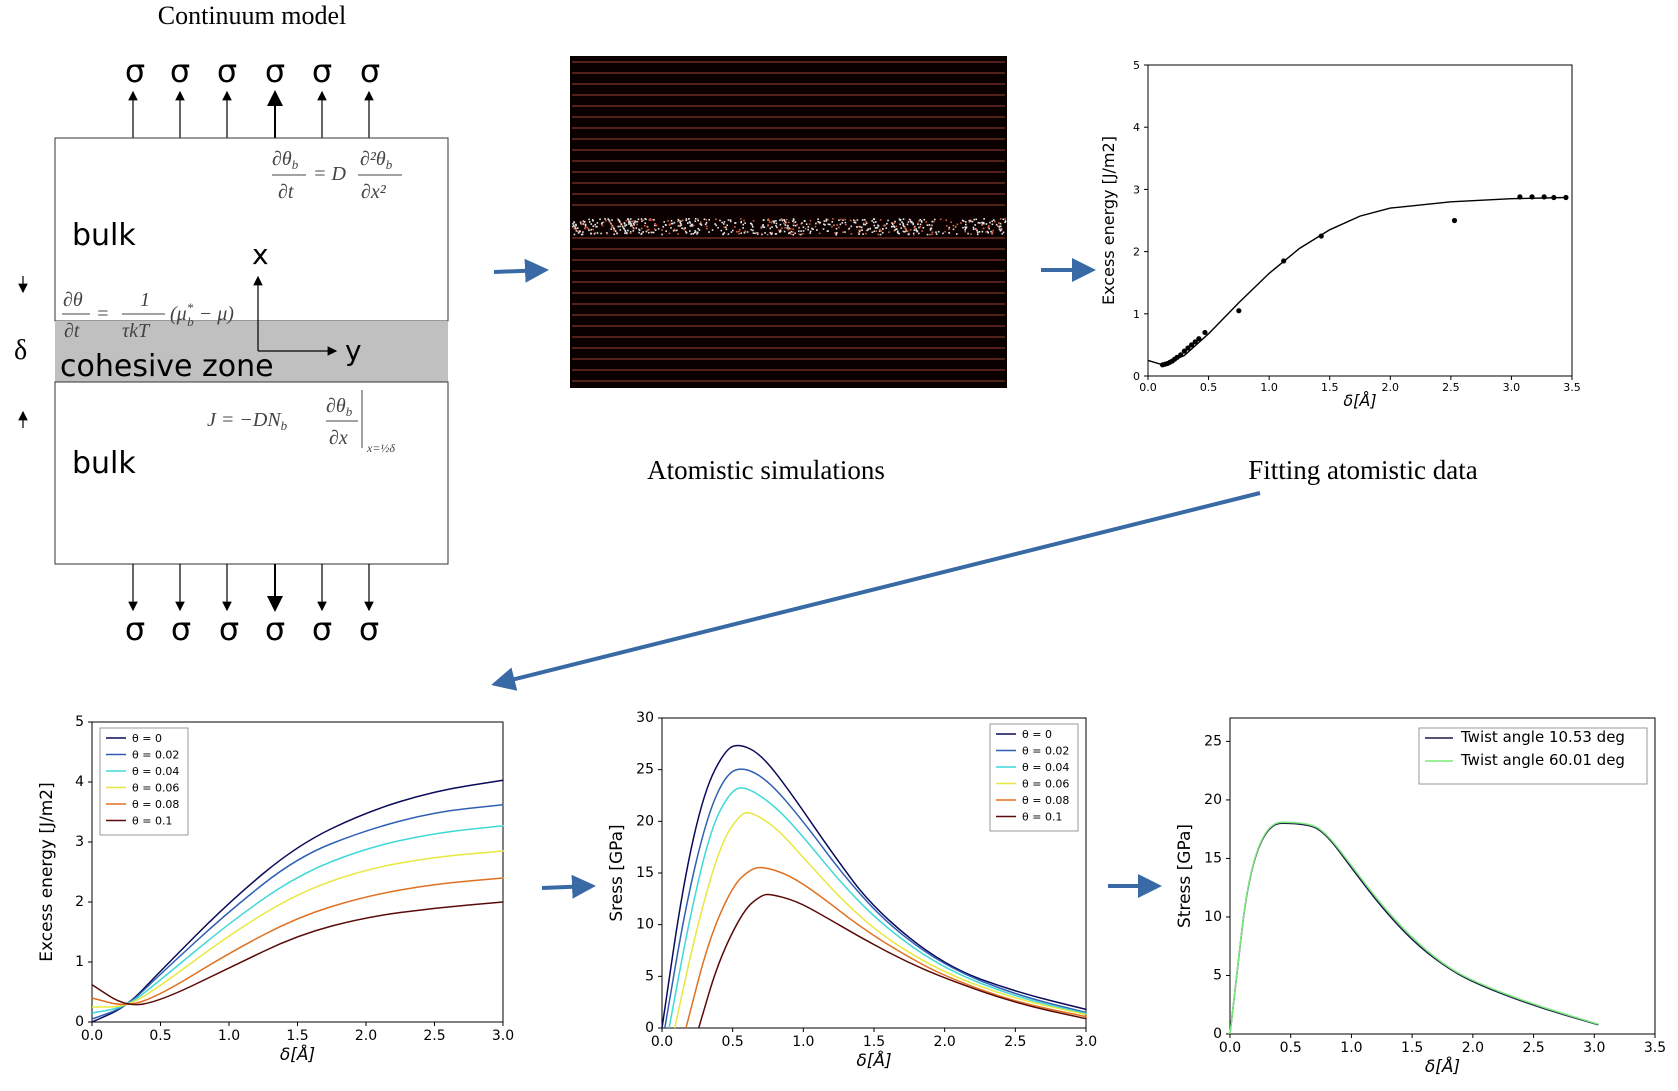 This screenshot has width=1678, height=1091. Describe the element at coordinates (874, 1042) in the screenshot. I see `x-tick-label: 1.5` at that location.